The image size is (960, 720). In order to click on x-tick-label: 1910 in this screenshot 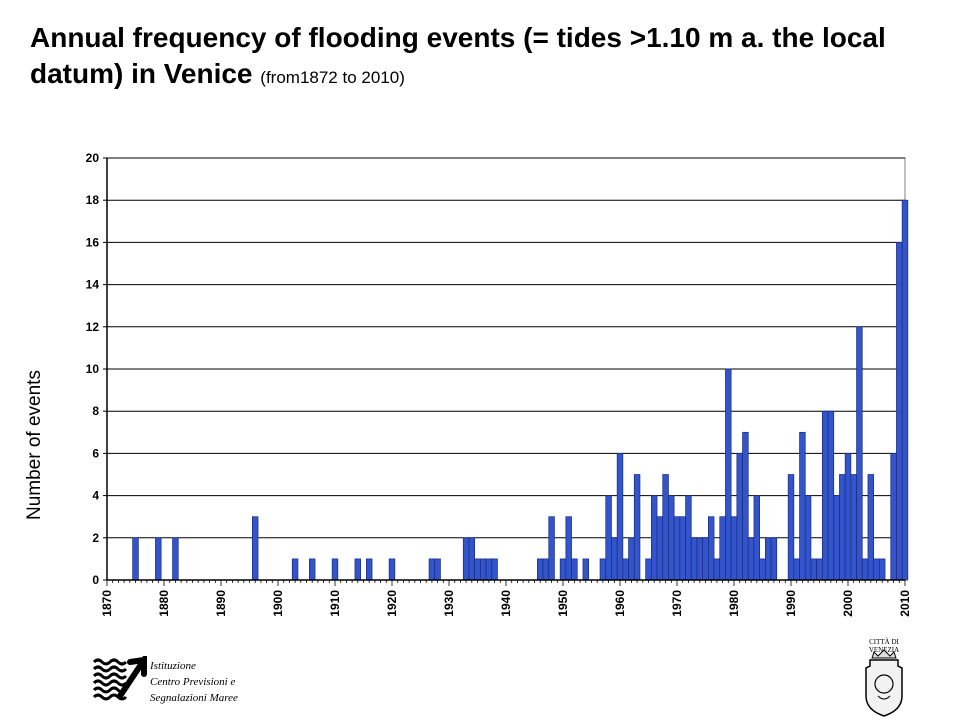, I will do `click(335, 603)`.